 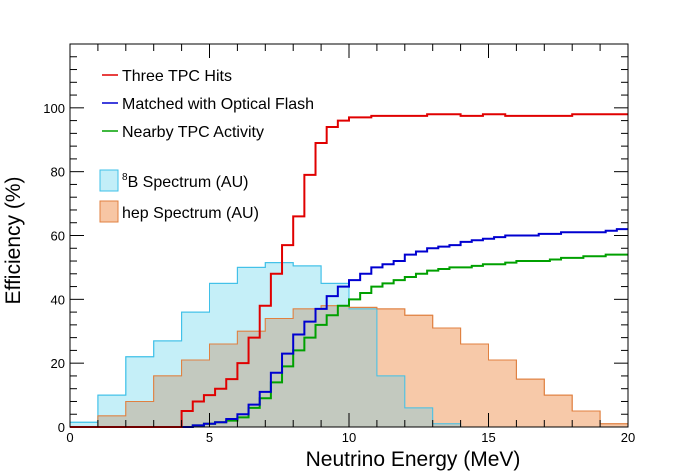 I want to click on x-tick-label: 15, so click(x=488, y=437).